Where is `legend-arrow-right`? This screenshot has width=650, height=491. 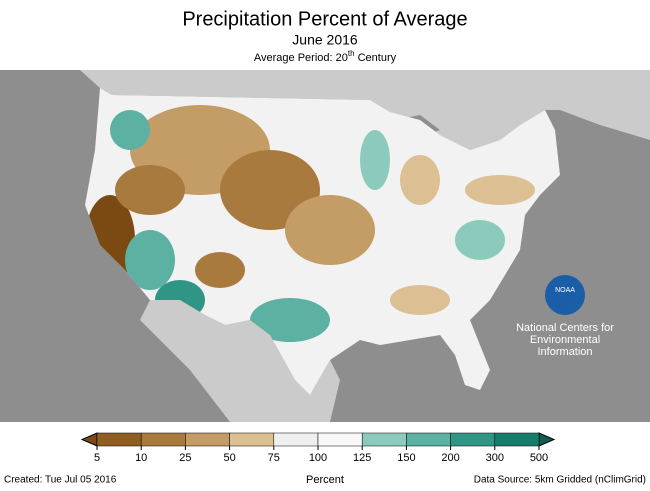 legend-arrow-right is located at coordinates (547, 439).